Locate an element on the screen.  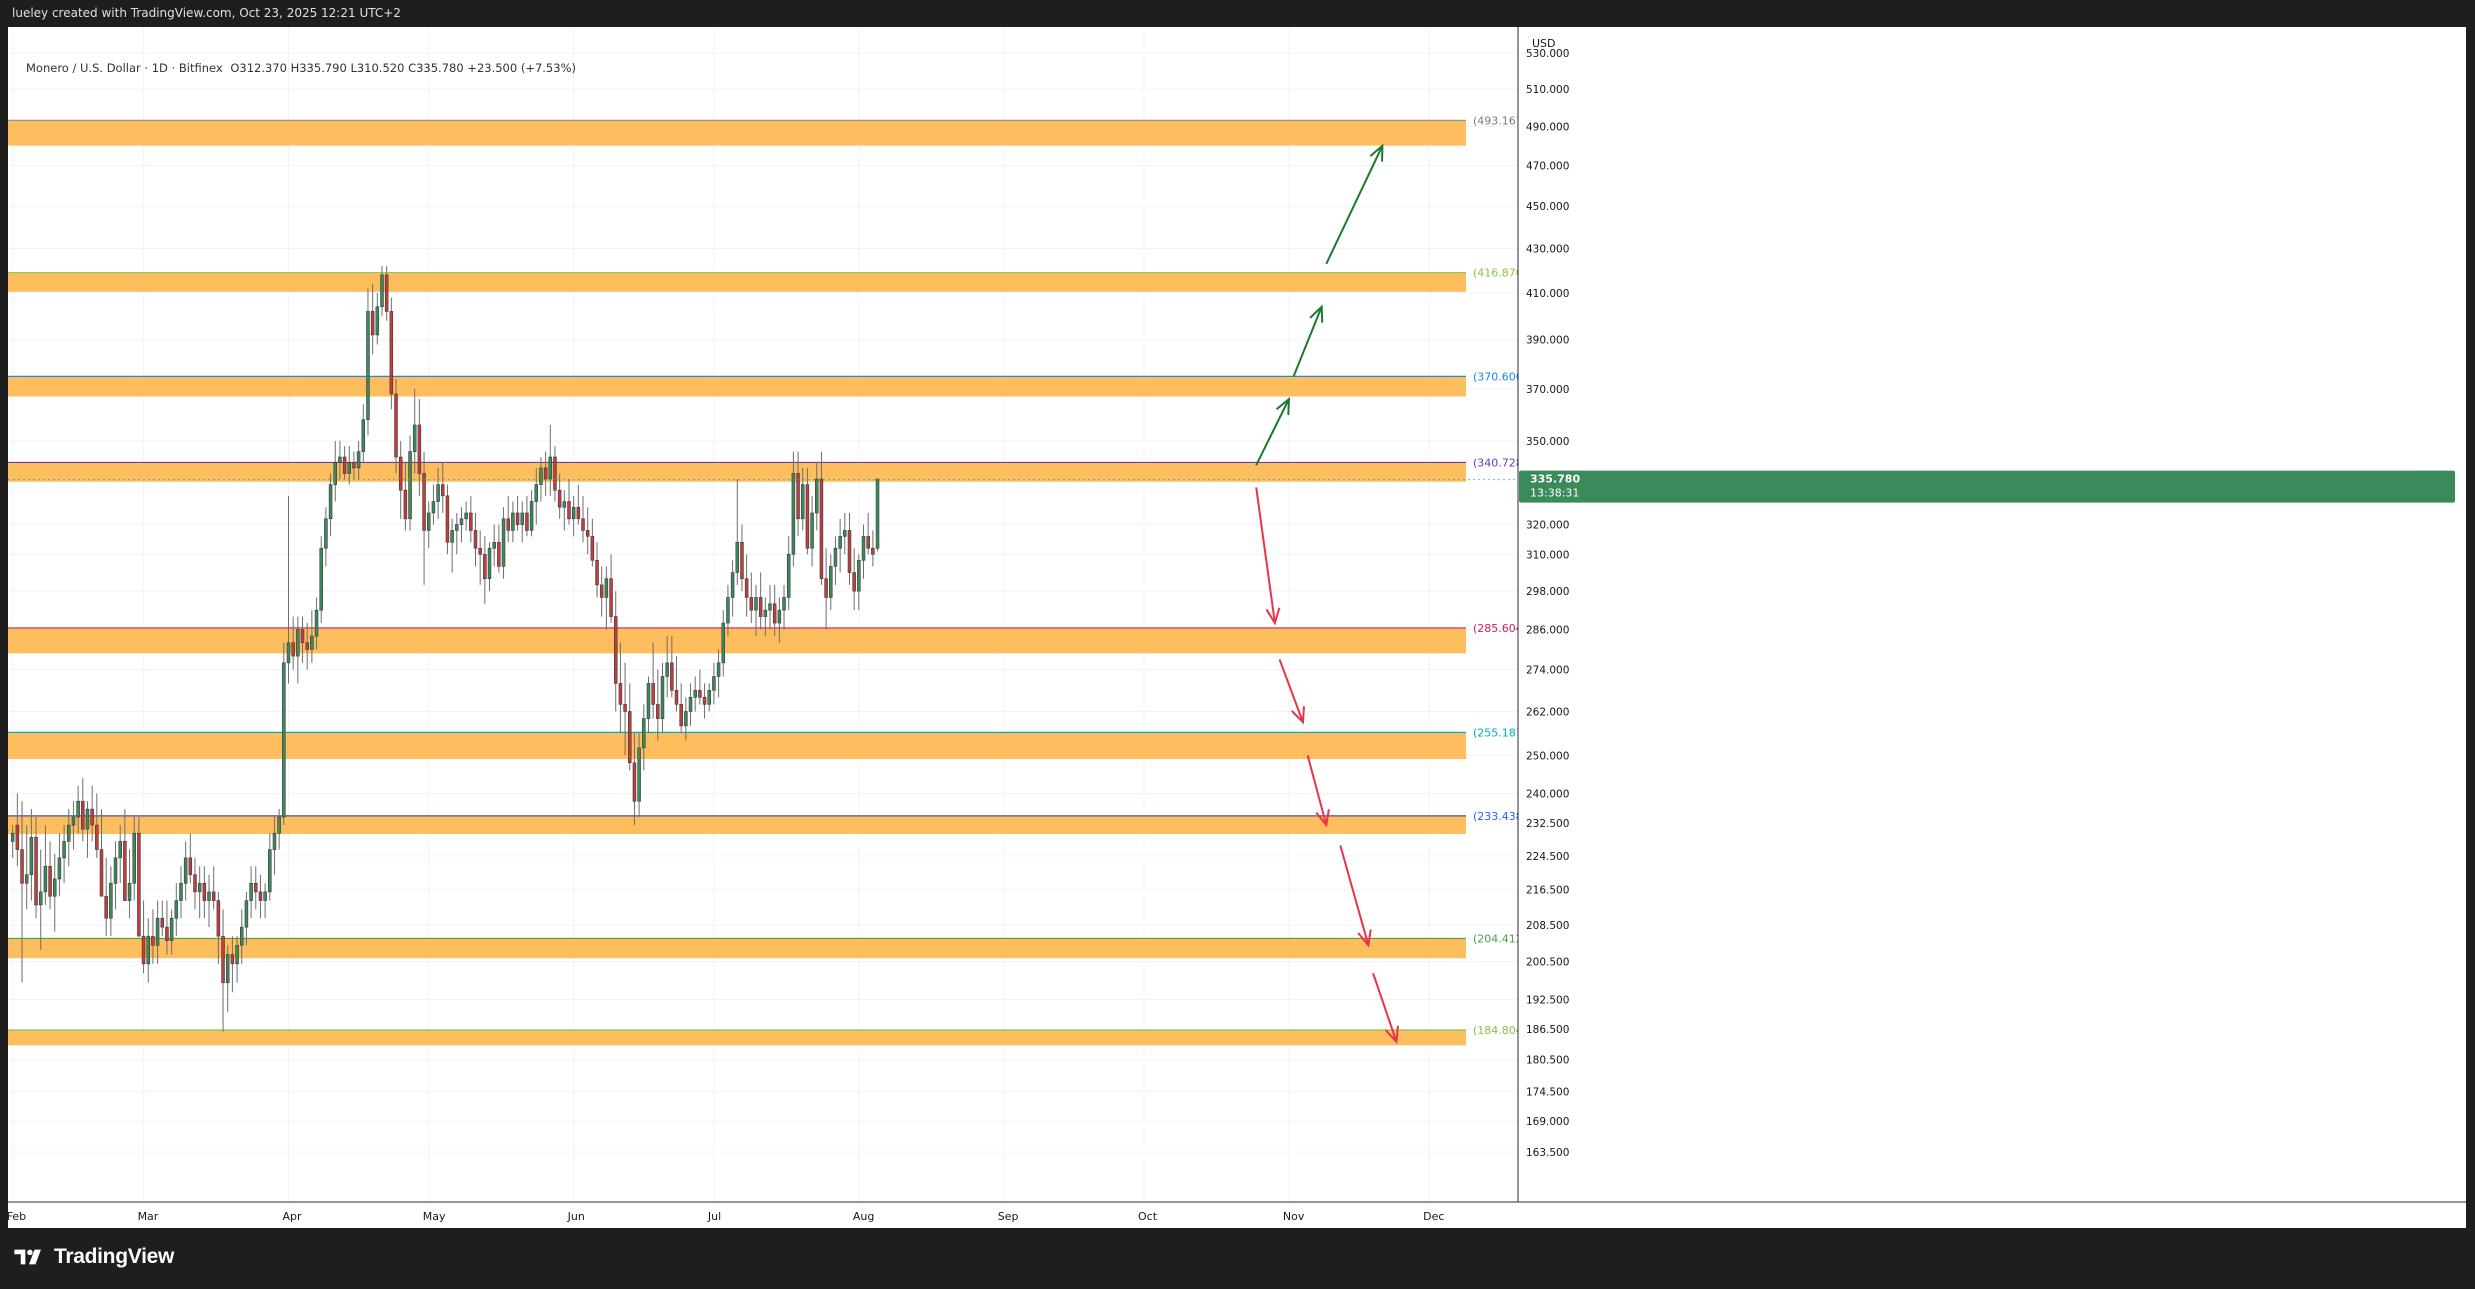
price-tick-label: 530.000 is located at coordinates (1547, 54).